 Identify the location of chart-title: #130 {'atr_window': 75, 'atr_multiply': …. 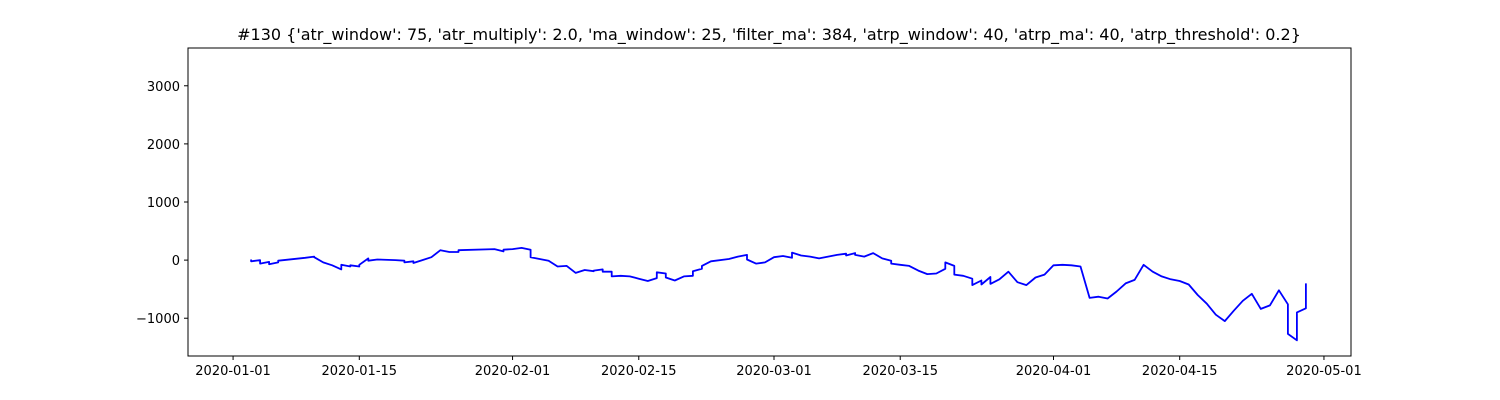
(769, 35).